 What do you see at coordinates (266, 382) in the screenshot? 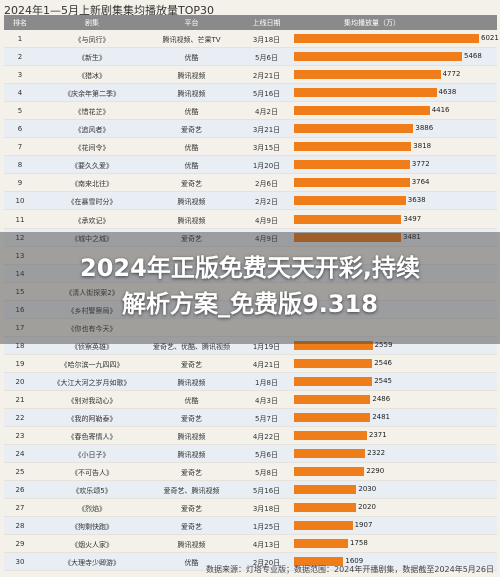
I see `date-cell: 1月8日` at bounding box center [266, 382].